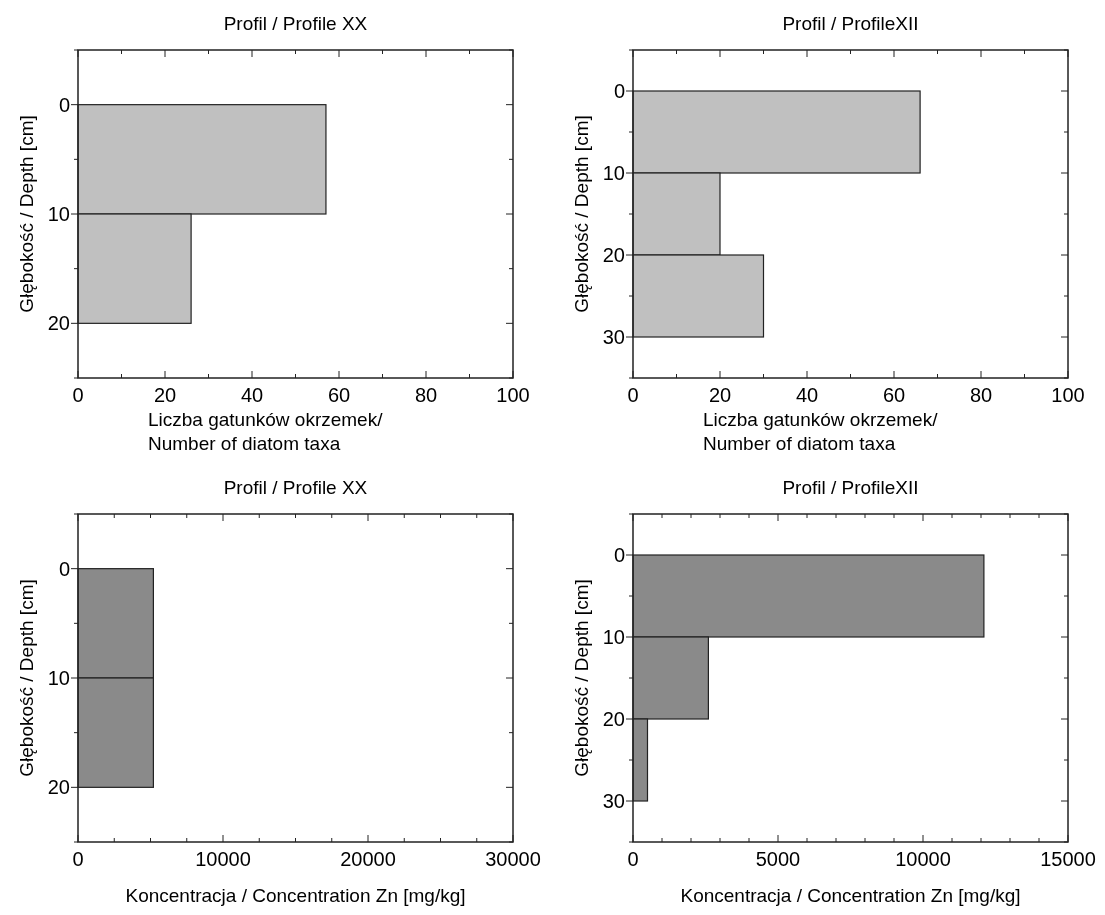 The width and height of the screenshot is (1105, 915). What do you see at coordinates (1068, 859) in the screenshot?
I see `x-tick-label: 15000` at bounding box center [1068, 859].